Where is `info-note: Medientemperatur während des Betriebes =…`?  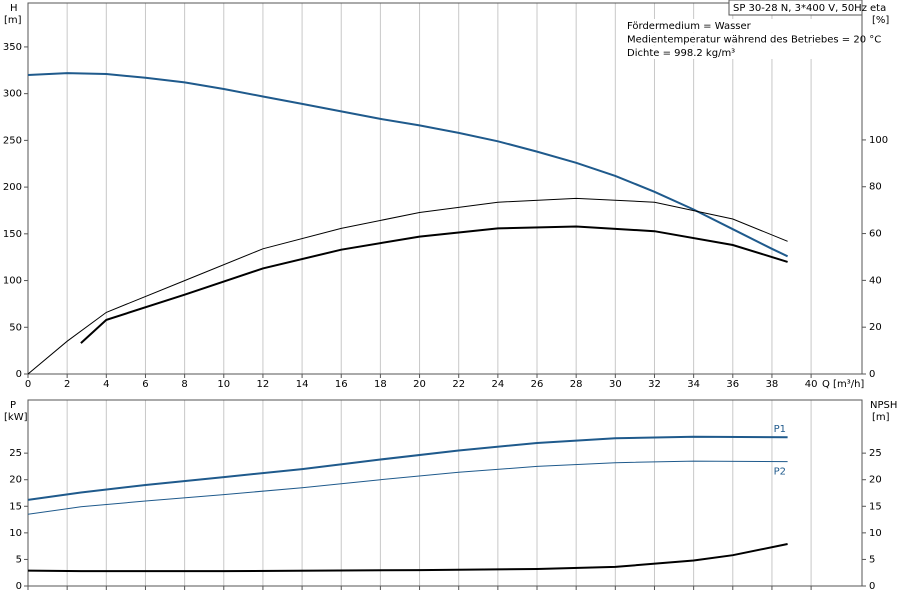
info-note: Medientemperatur während des Betriebes =… is located at coordinates (754, 40).